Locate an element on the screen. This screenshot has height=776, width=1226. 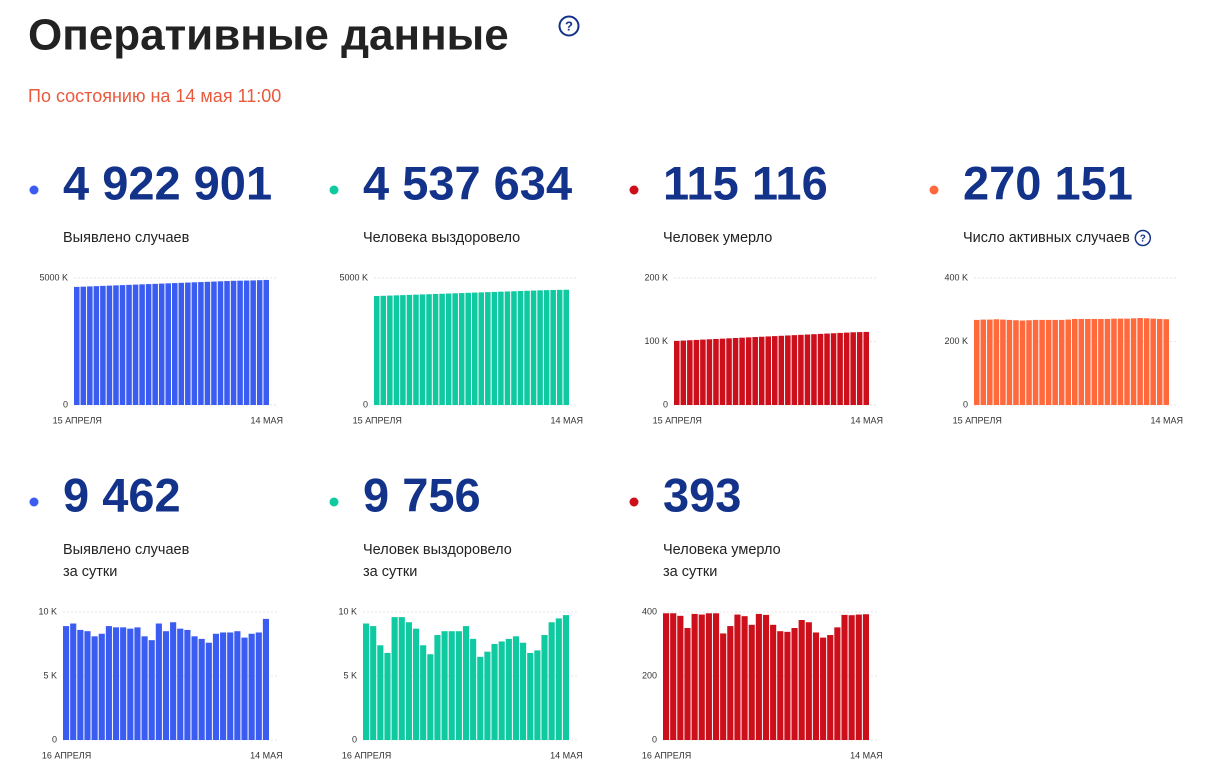
y-tick-label: 400 K is located at coordinates (956, 277).